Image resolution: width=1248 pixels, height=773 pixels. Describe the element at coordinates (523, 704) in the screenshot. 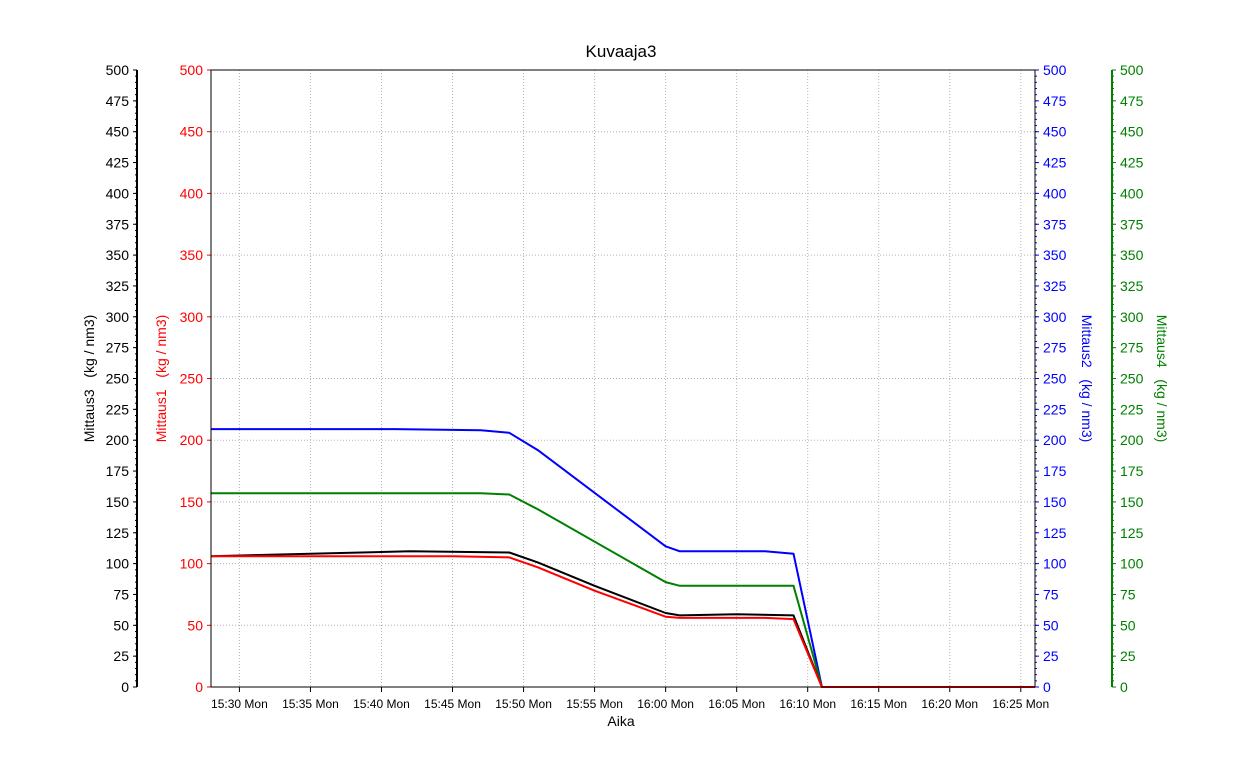

I see `x-tick-label: 15:50 Mon` at that location.